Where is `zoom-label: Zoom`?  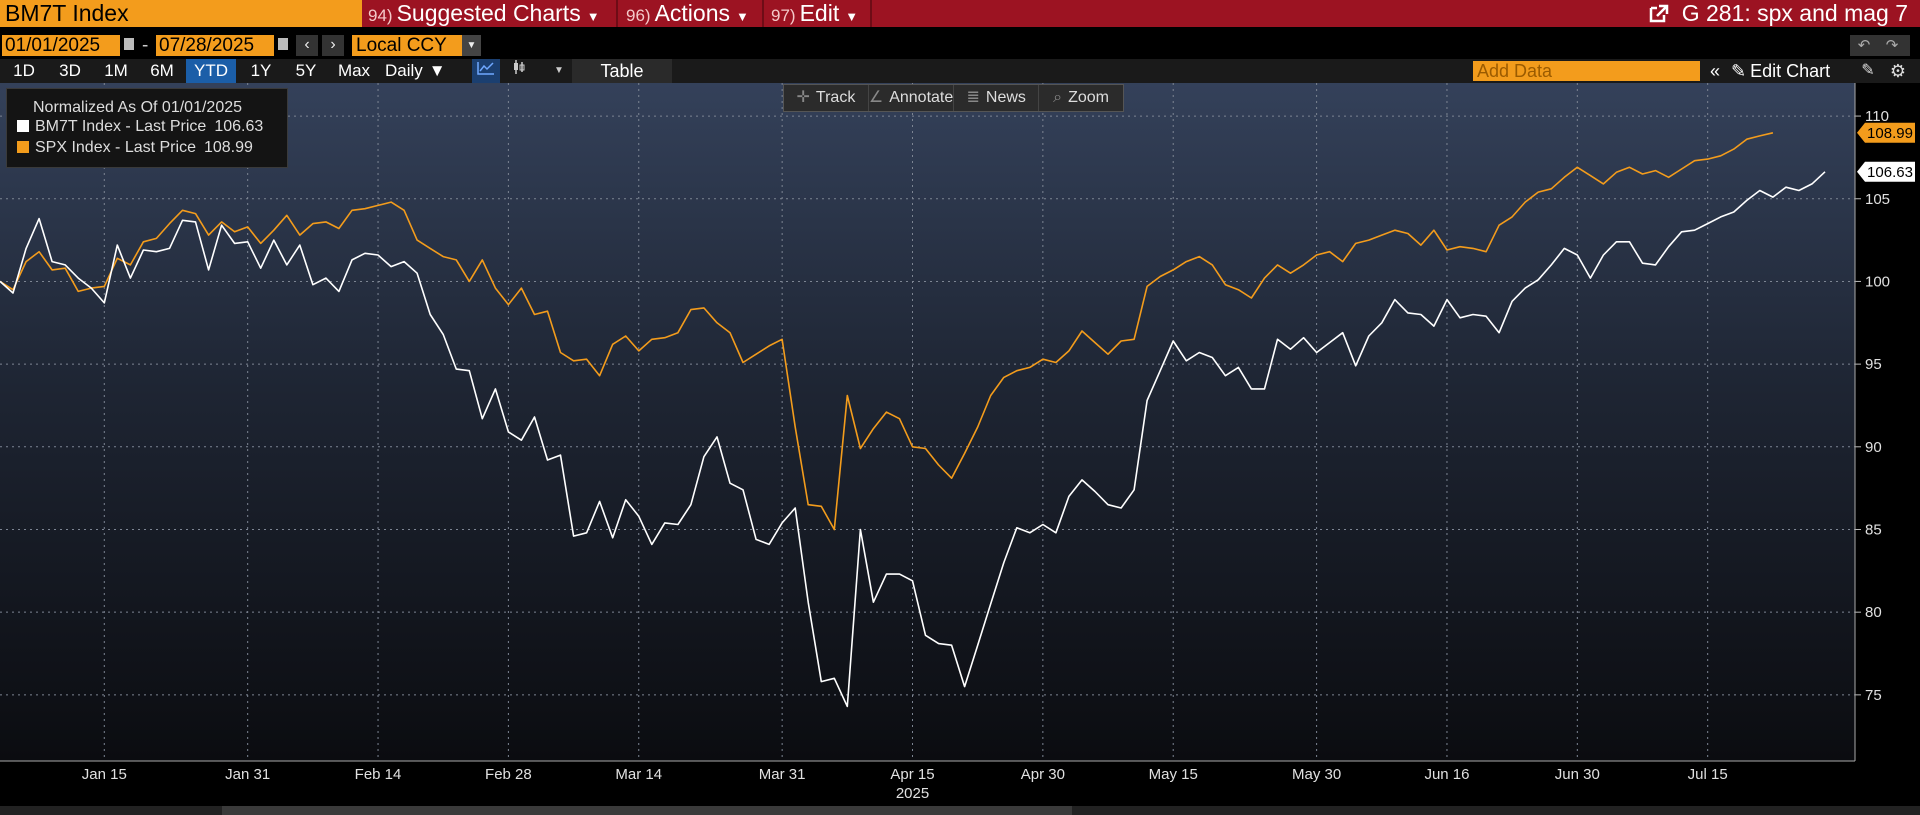
zoom-label: Zoom is located at coordinates (1088, 97).